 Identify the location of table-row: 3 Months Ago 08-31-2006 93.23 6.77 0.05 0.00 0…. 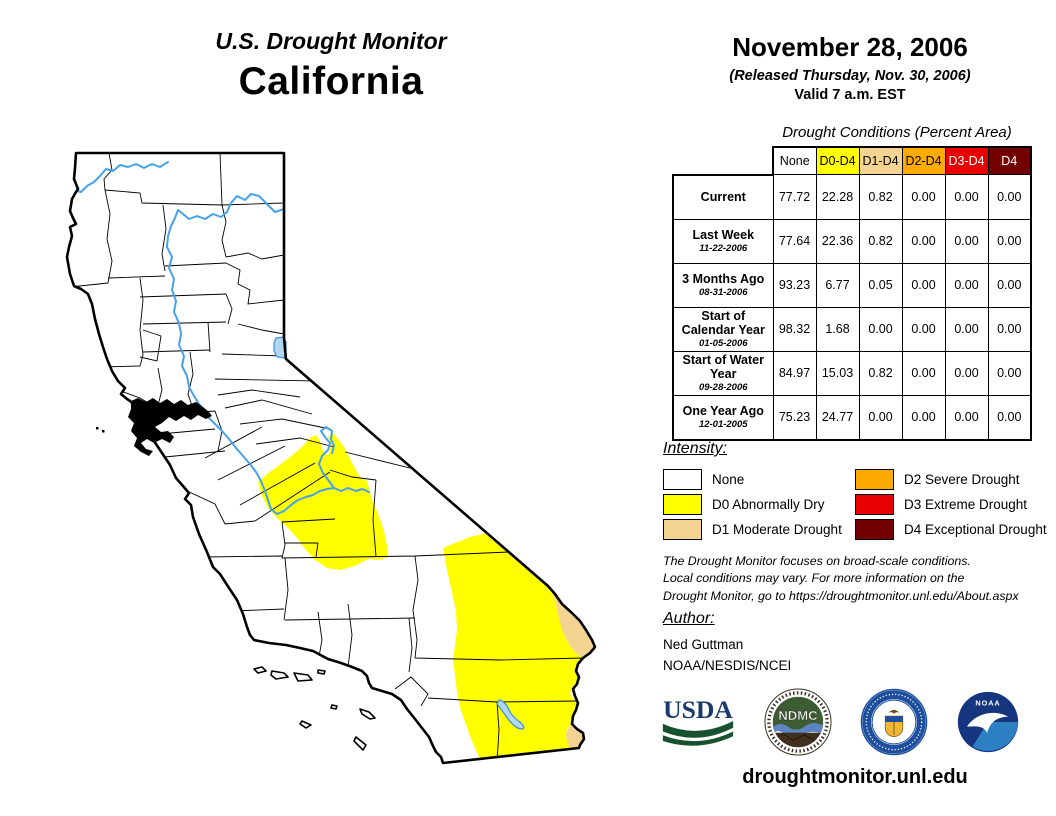
(852, 285).